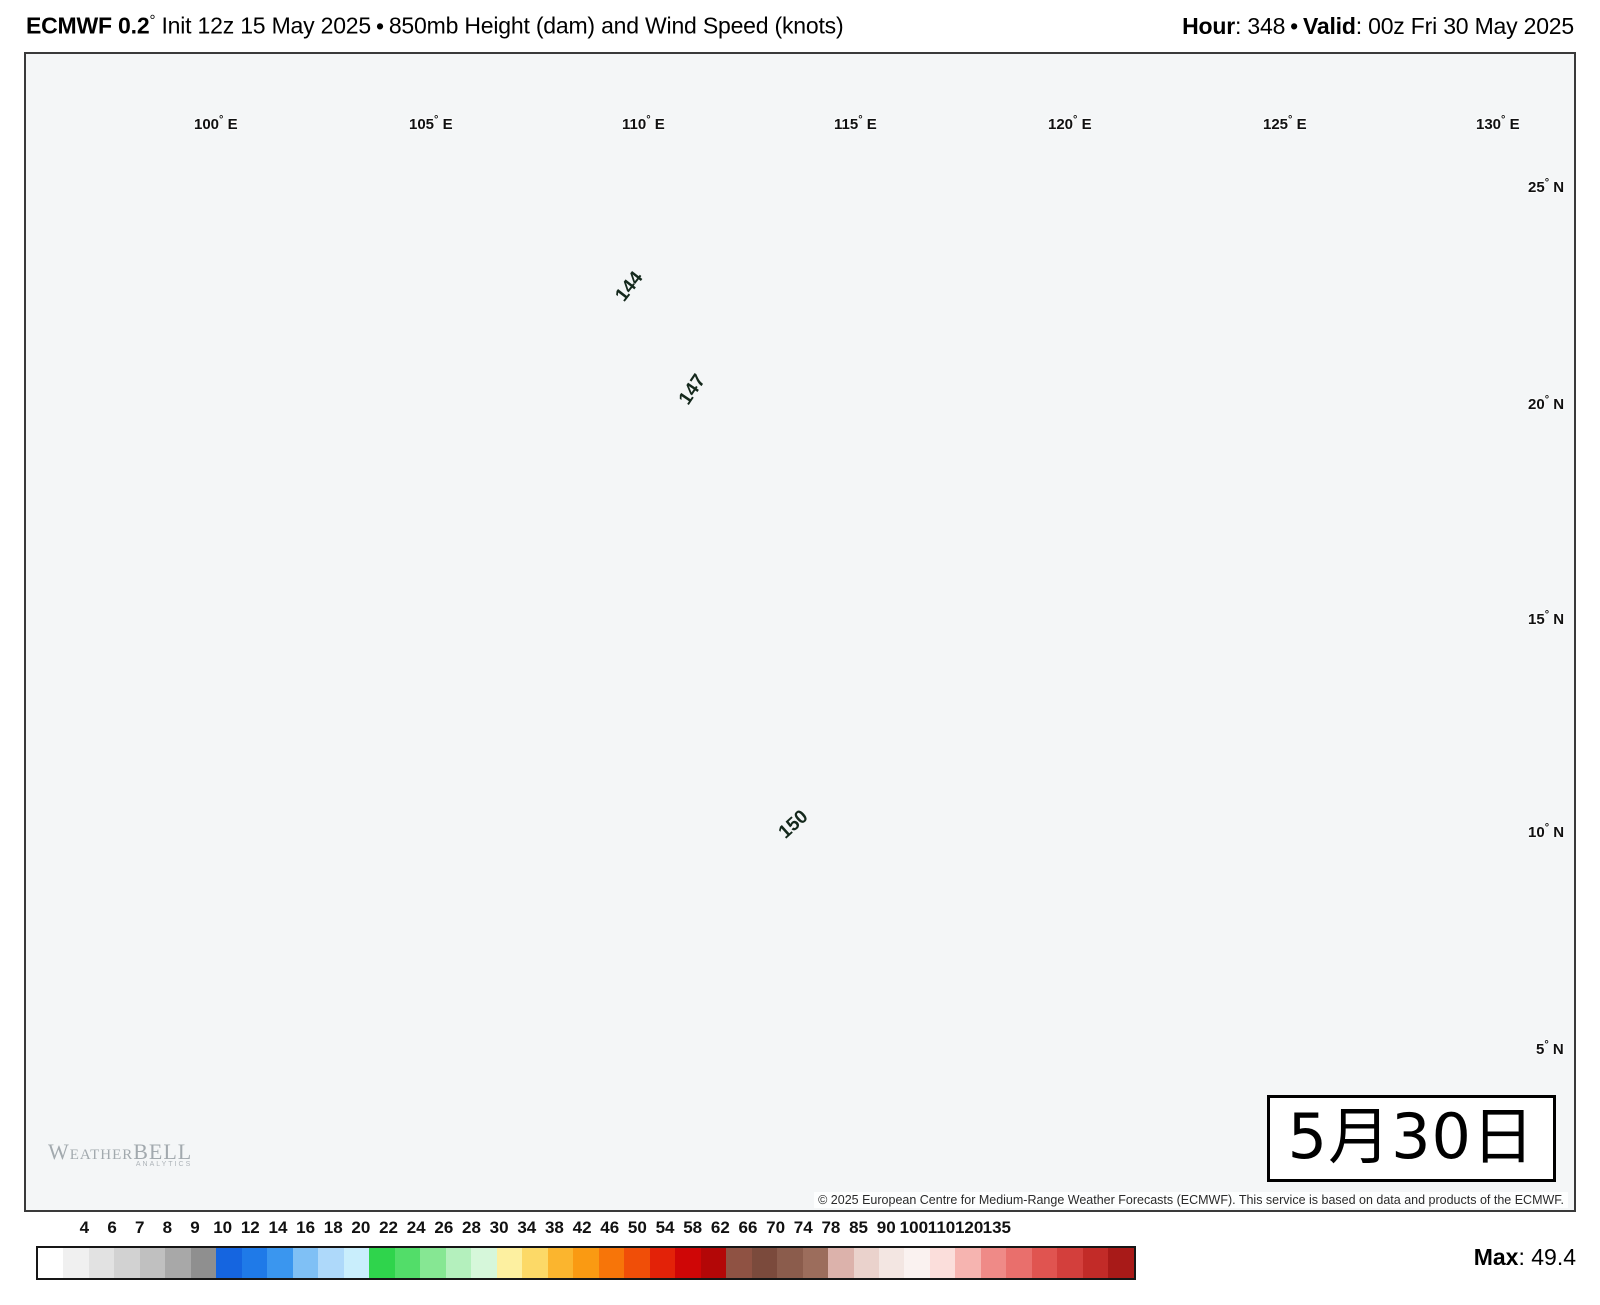  What do you see at coordinates (969, 1227) in the screenshot?
I see `colorbar-tick: 120` at bounding box center [969, 1227].